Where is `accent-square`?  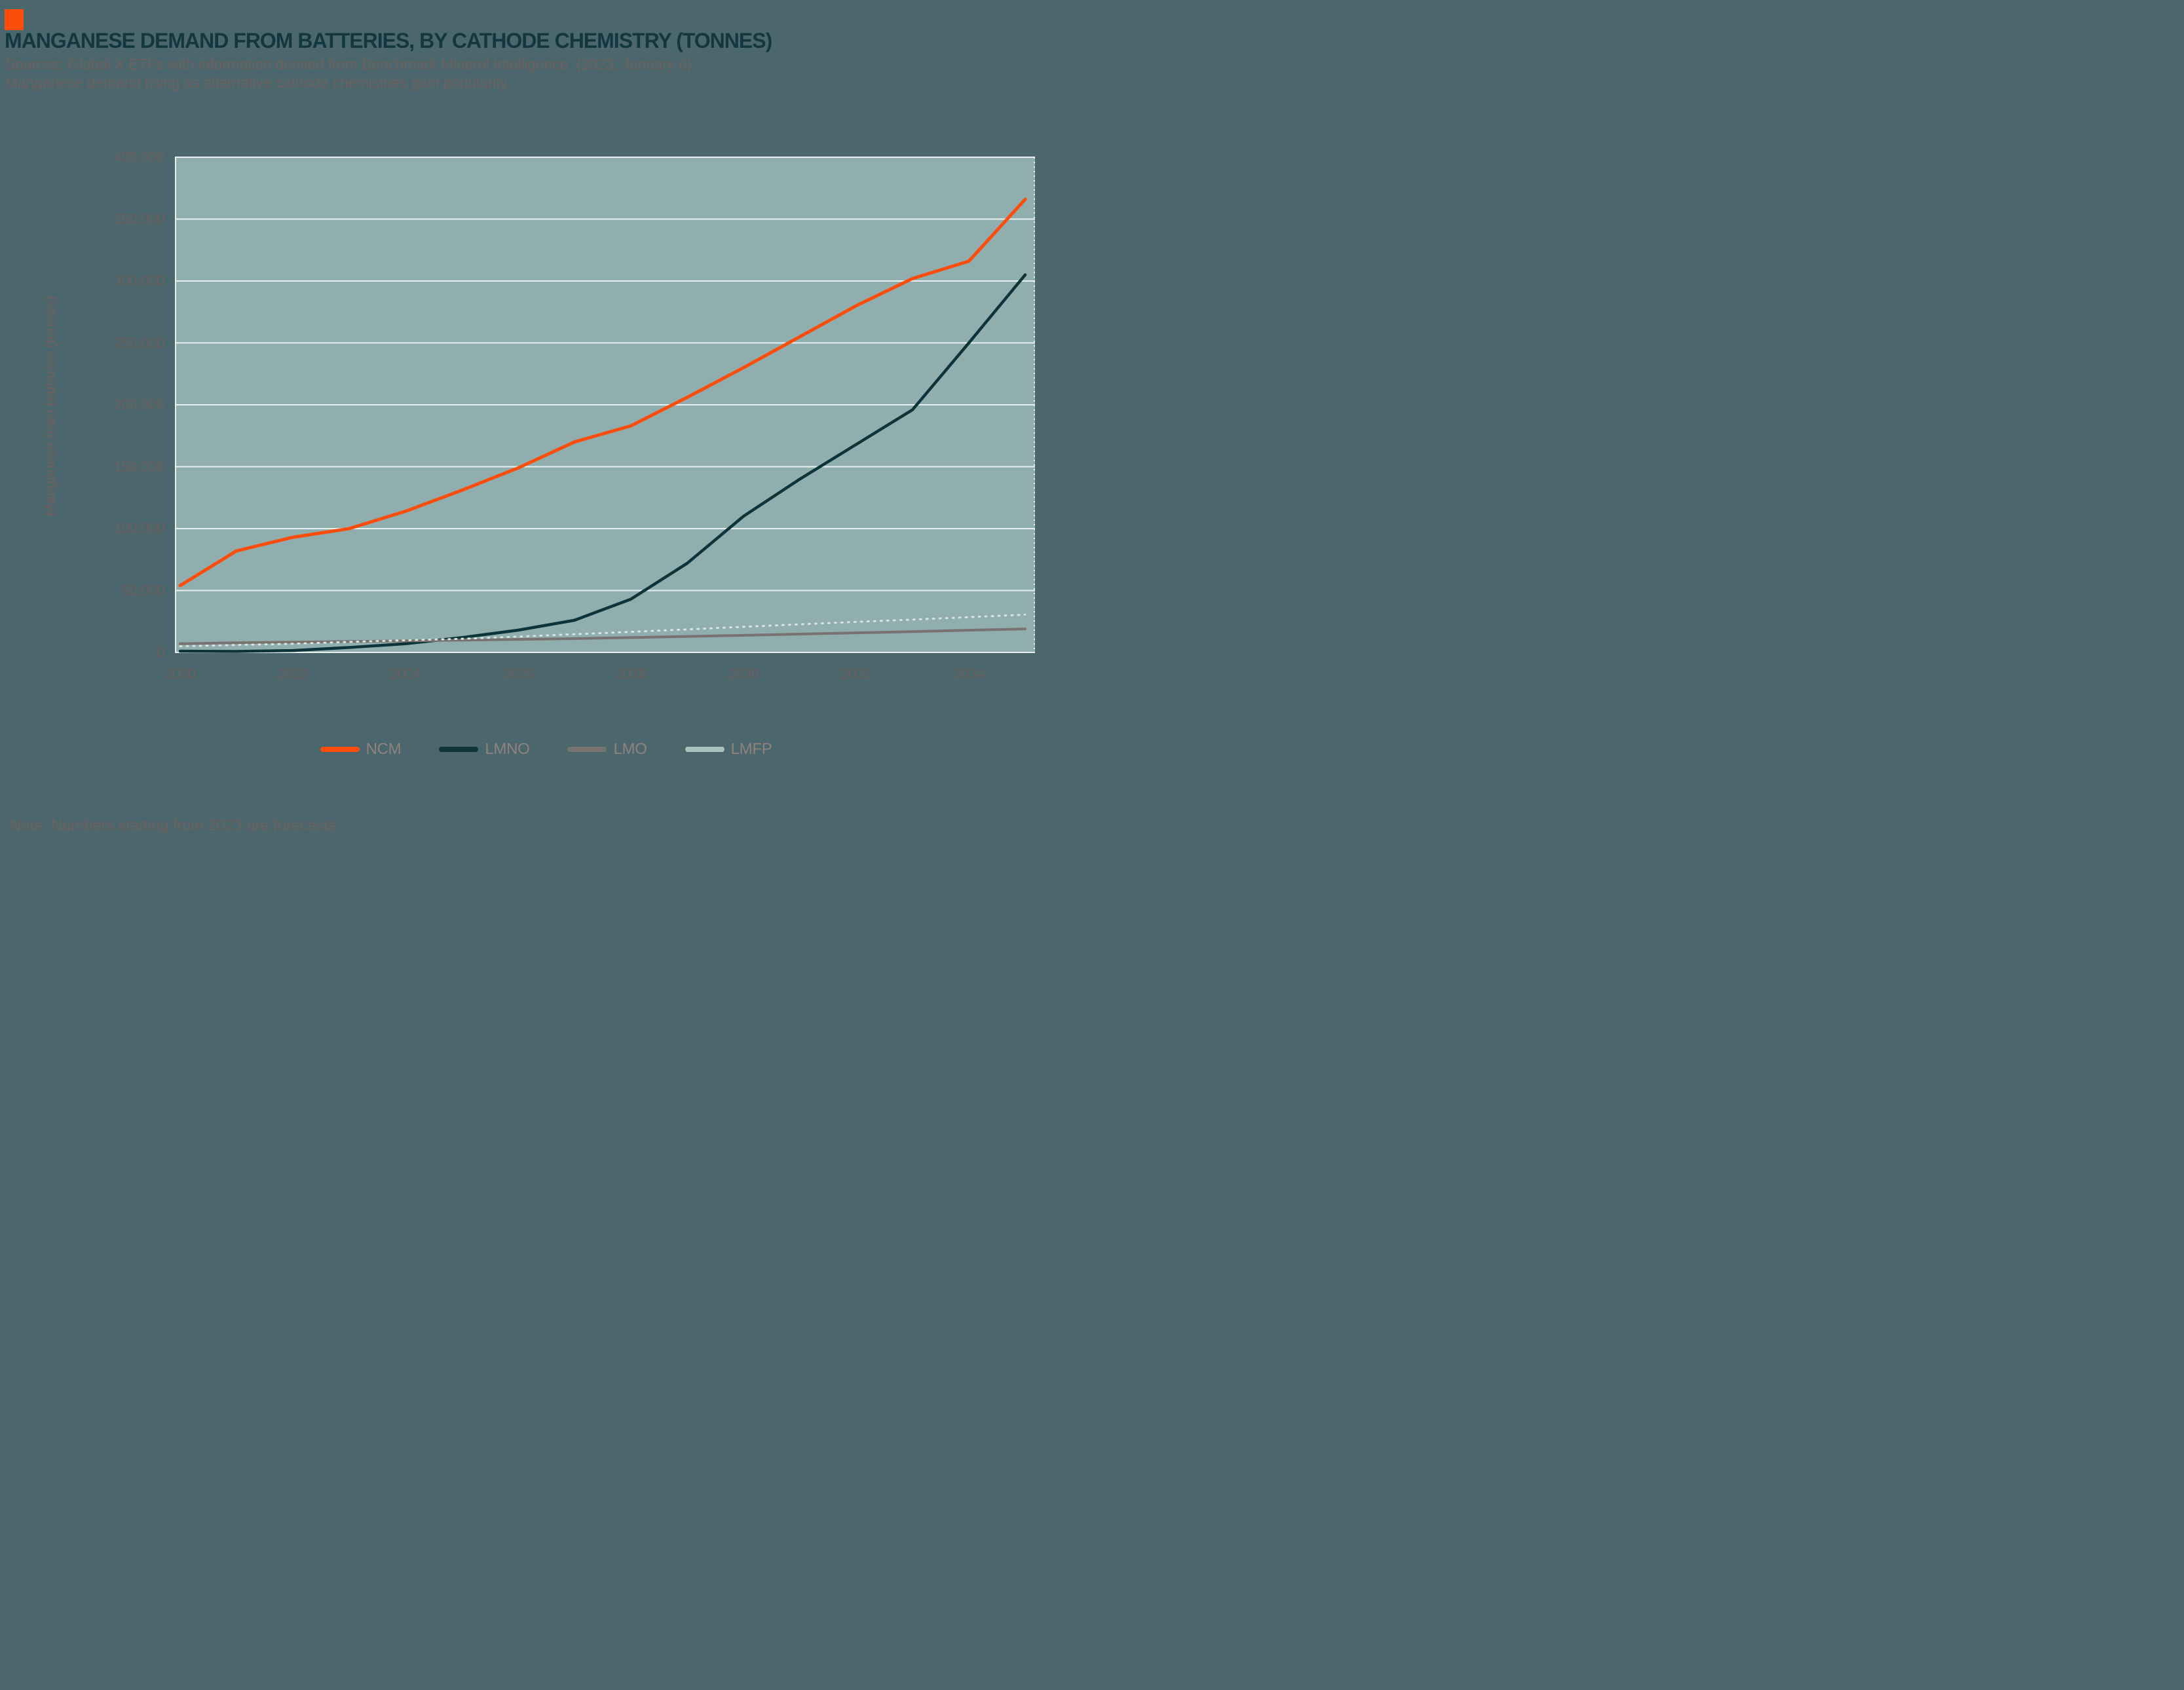 accent-square is located at coordinates (14, 20).